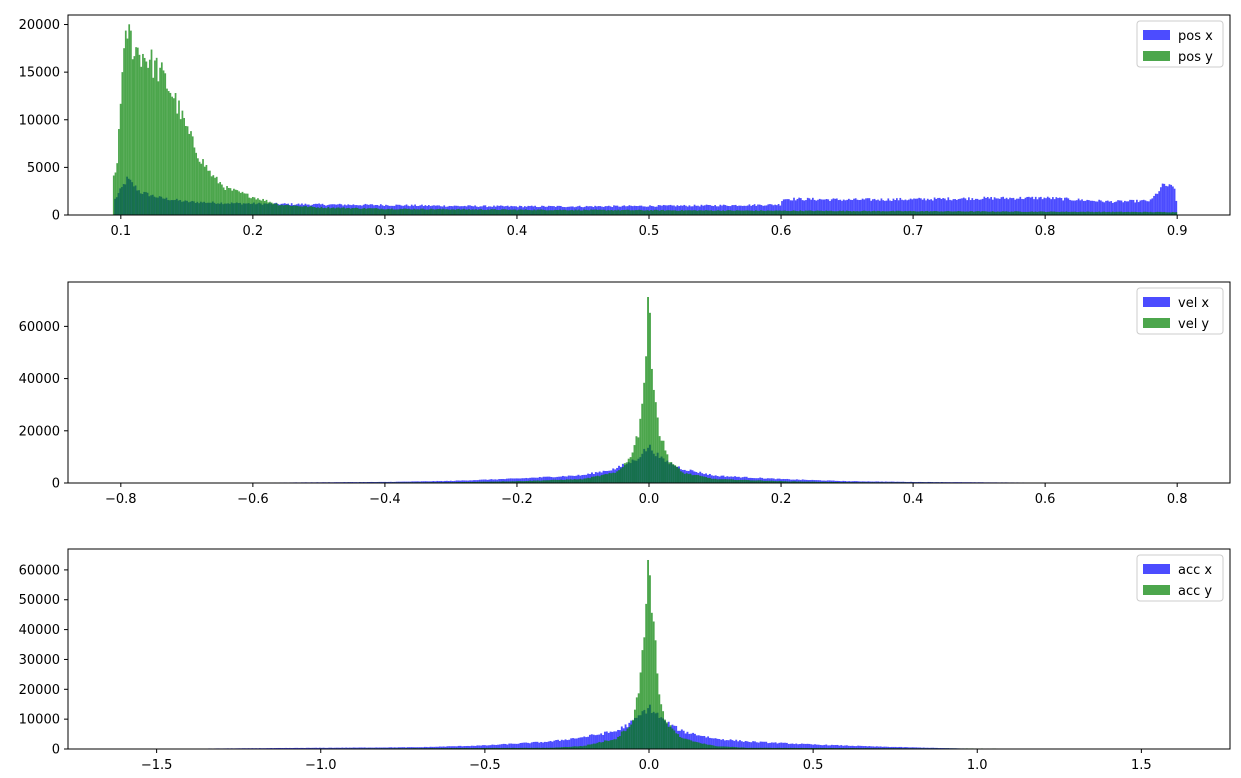 The image size is (1241, 778). What do you see at coordinates (1177, 499) in the screenshot?
I see `x-tick-label: 0.8` at bounding box center [1177, 499].